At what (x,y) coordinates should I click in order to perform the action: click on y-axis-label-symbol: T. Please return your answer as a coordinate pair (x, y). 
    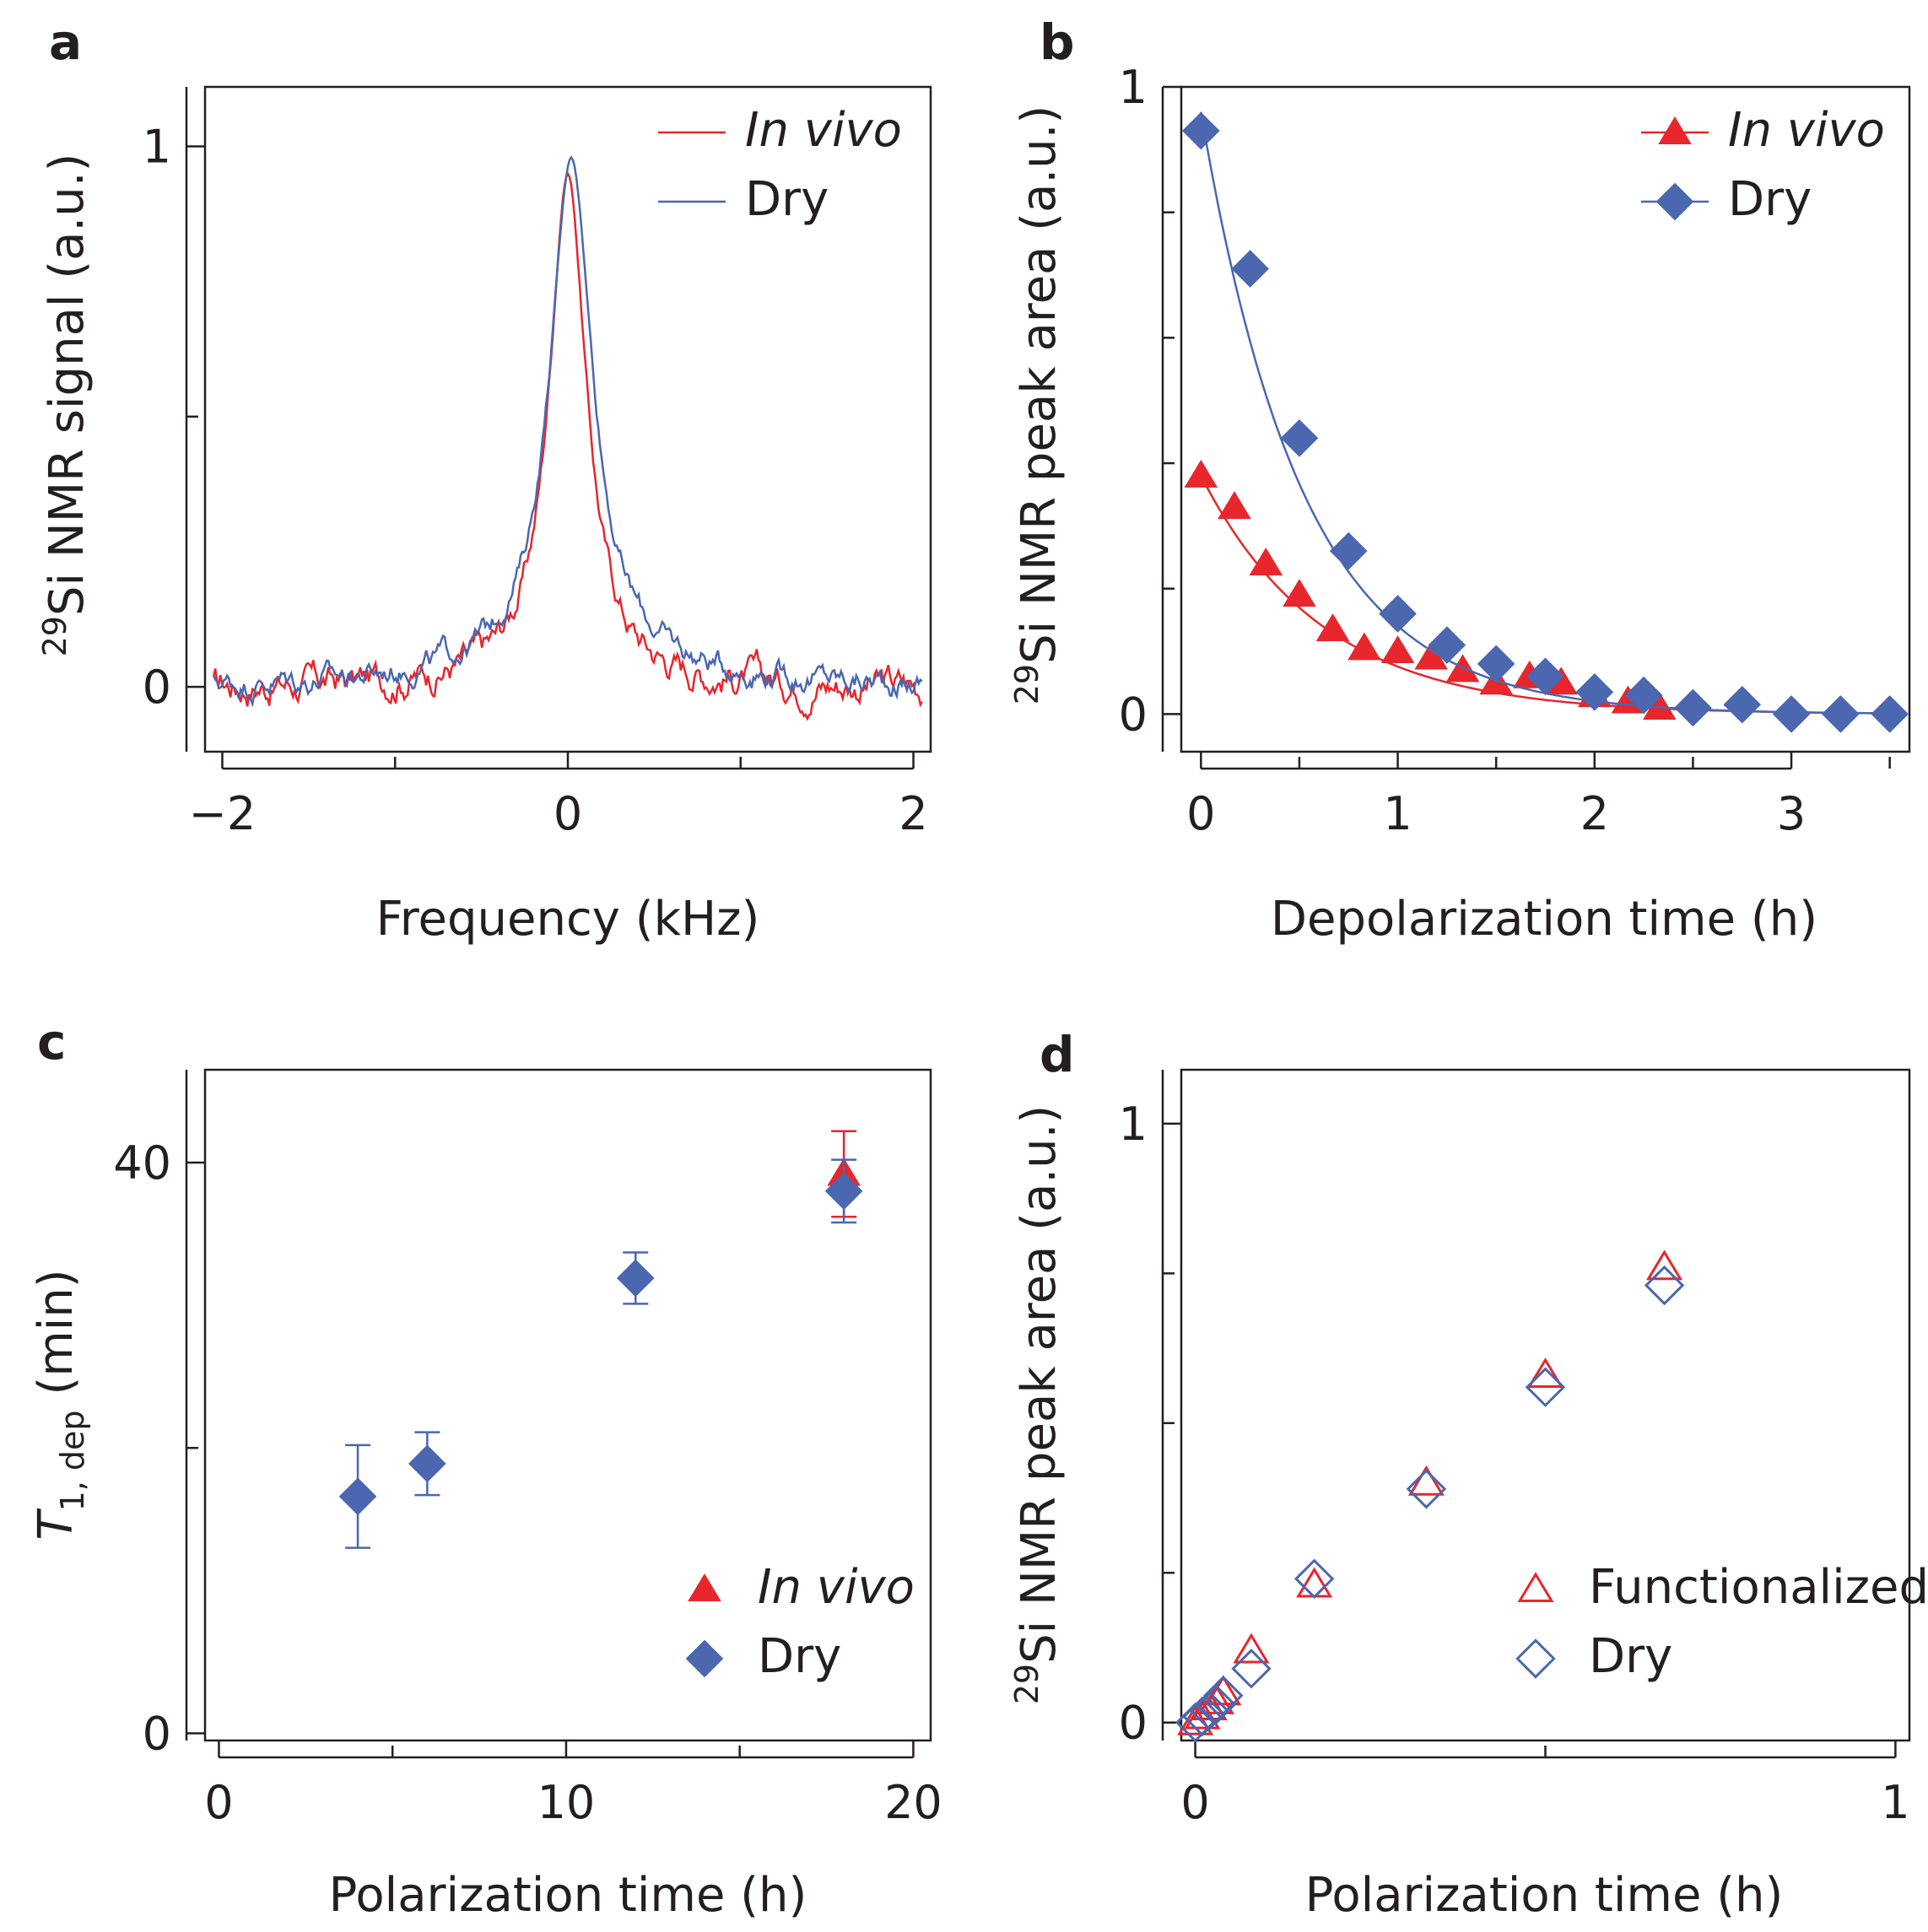
    Looking at the image, I should click on (56, 1525).